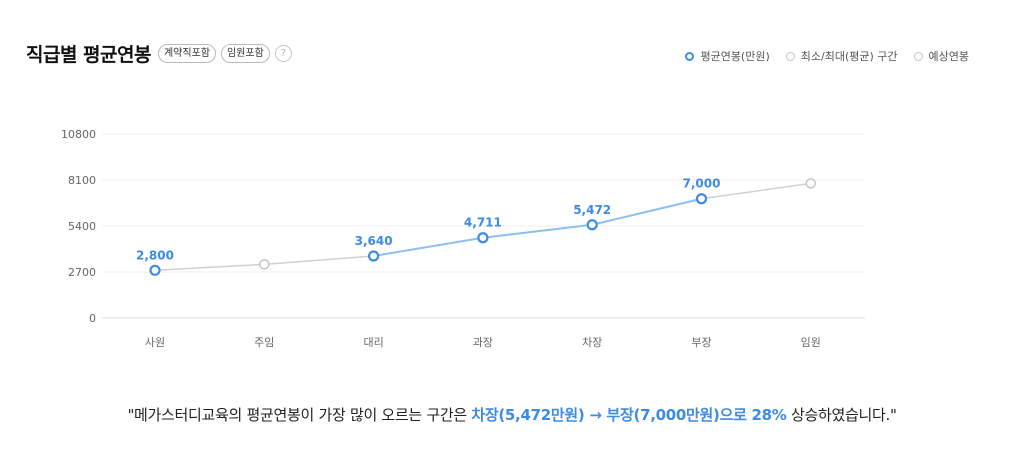  What do you see at coordinates (264, 342) in the screenshot?
I see `x-tick-label: 주임` at bounding box center [264, 342].